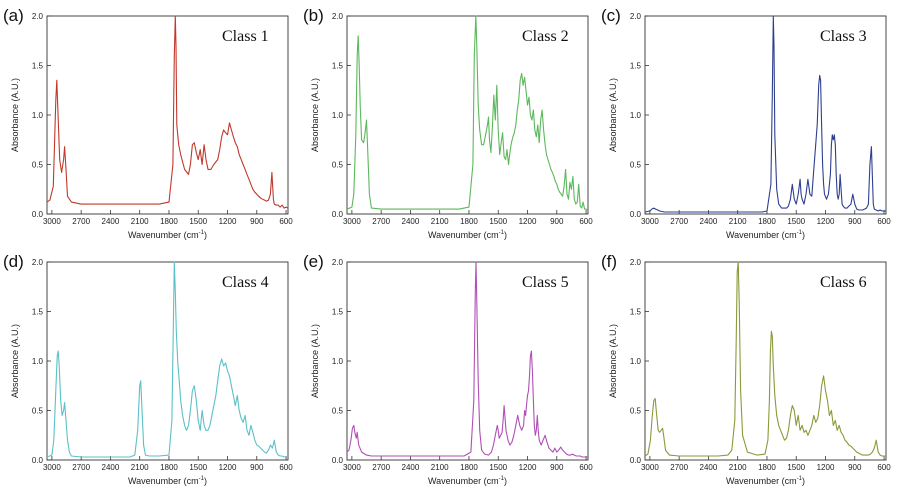 This screenshot has width=900, height=496. What do you see at coordinates (611, 15) in the screenshot?
I see `panel-label: (c)` at bounding box center [611, 15].